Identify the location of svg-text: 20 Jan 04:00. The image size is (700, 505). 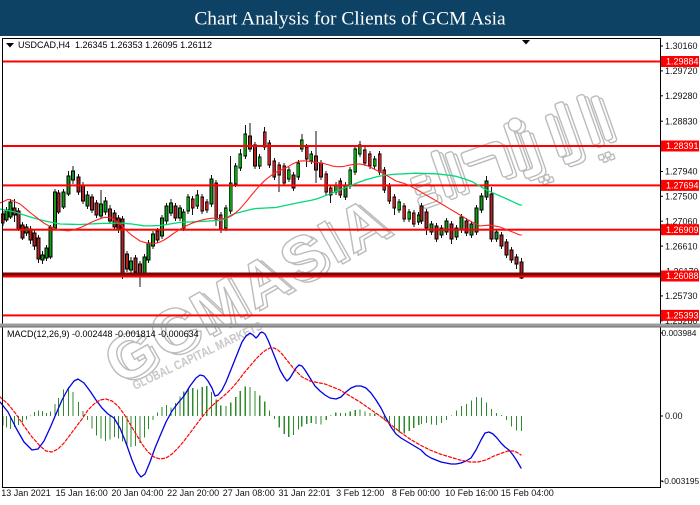
(137, 493).